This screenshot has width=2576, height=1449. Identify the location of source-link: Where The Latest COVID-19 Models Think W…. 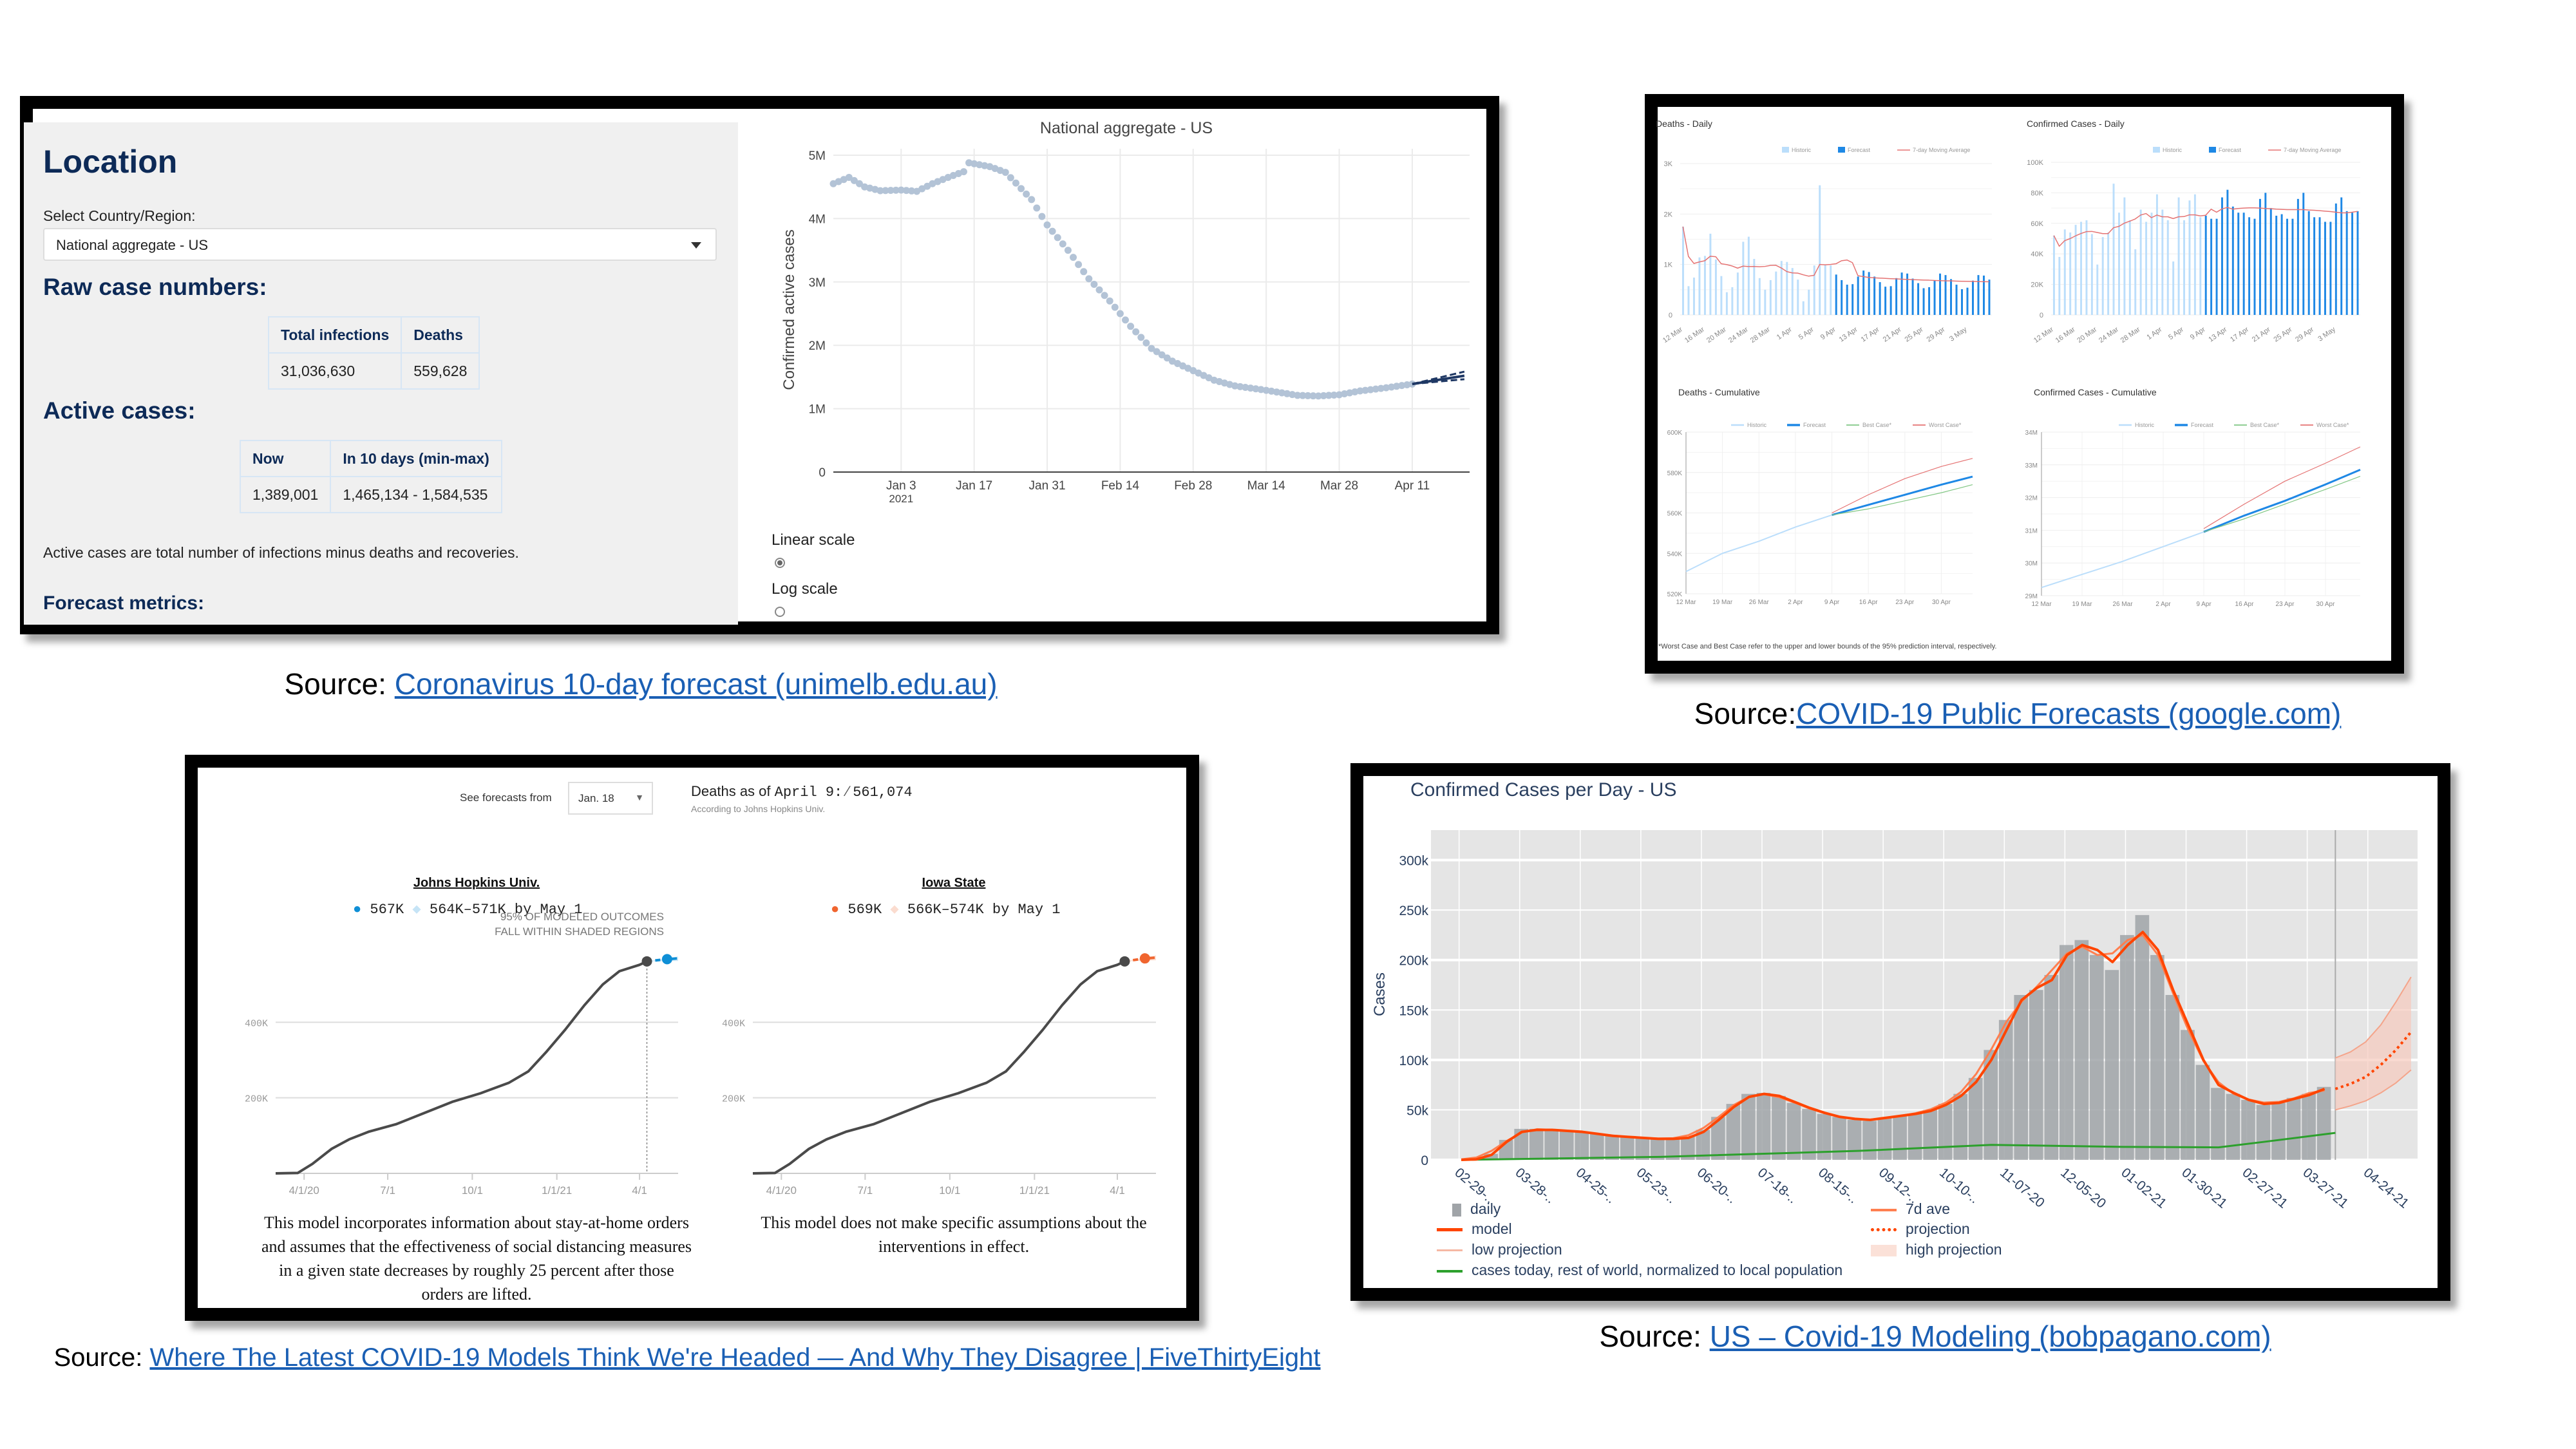
(735, 1357).